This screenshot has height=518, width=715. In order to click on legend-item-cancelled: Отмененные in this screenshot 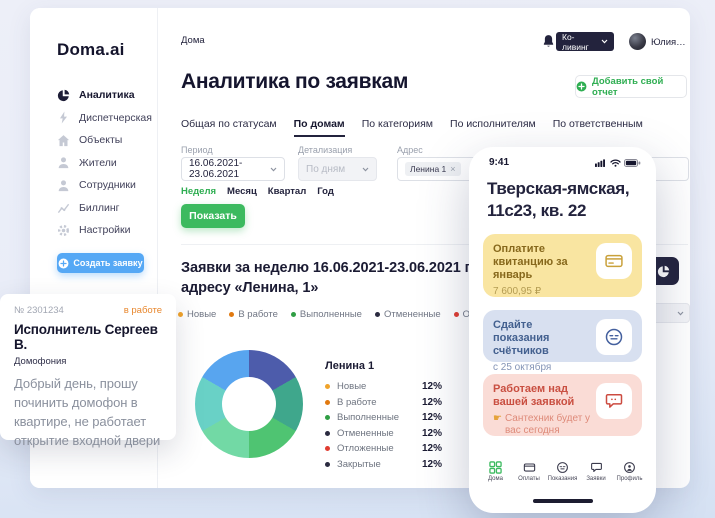, I will do `click(407, 314)`.